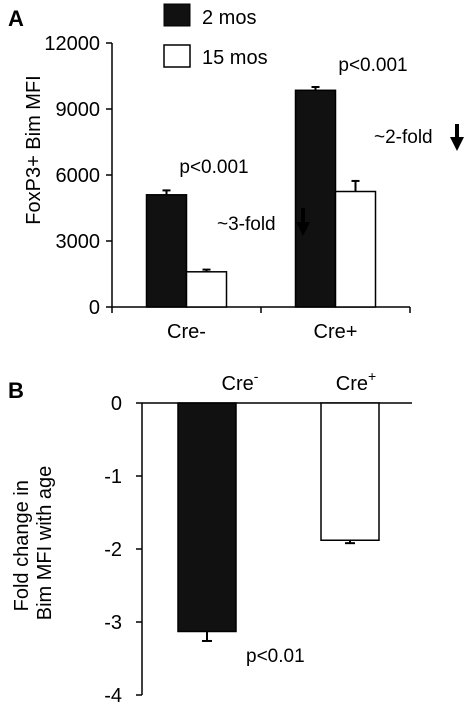 The height and width of the screenshot is (705, 472). Describe the element at coordinates (372, 65) in the screenshot. I see `panel-a-p-value-cre-plus: p<0.001` at that location.